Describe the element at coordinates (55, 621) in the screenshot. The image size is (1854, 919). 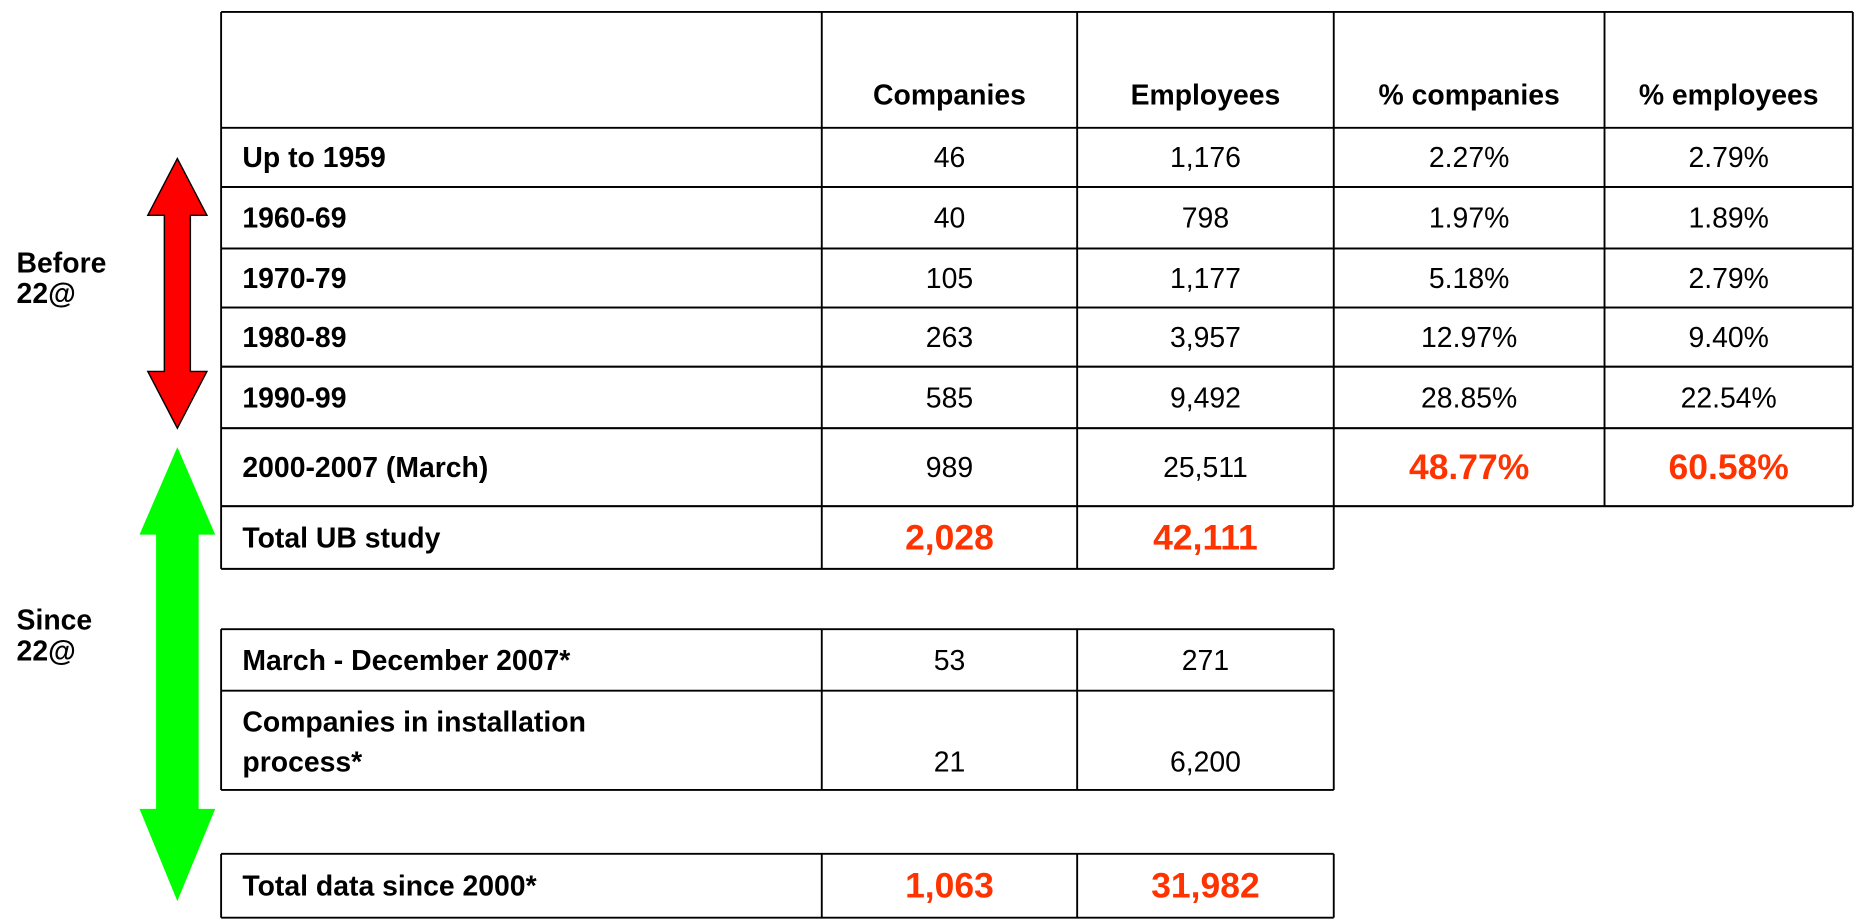
I see `side-label: Since` at that location.